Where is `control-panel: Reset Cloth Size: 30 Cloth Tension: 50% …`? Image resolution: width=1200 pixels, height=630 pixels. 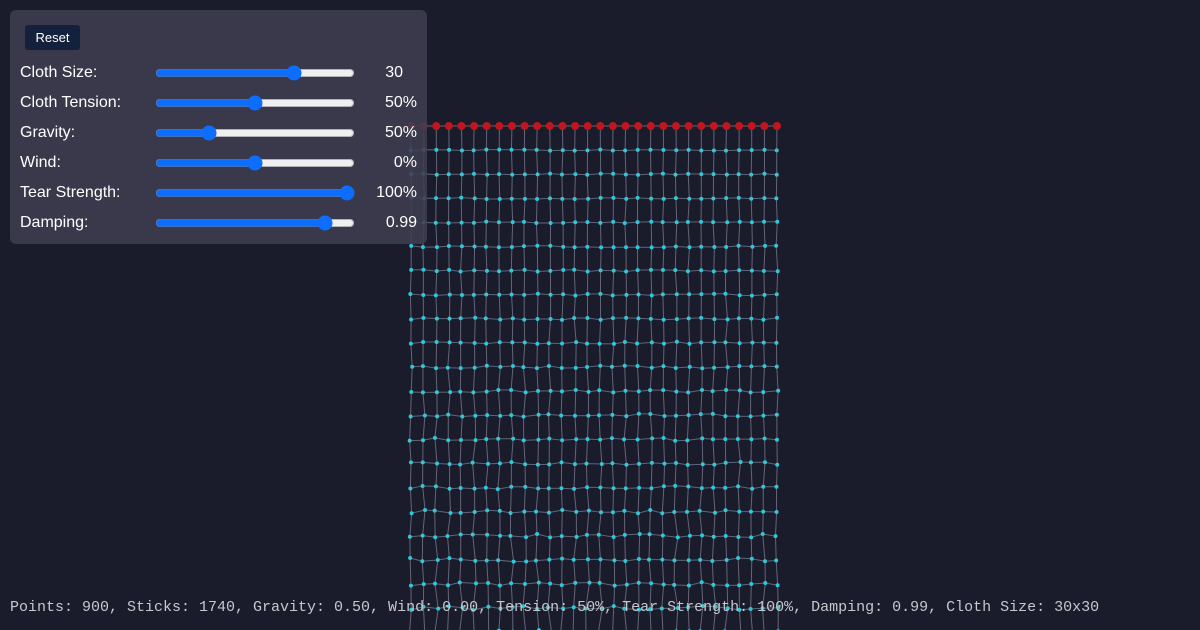 control-panel: Reset Cloth Size: 30 Cloth Tension: 50% … is located at coordinates (218, 127).